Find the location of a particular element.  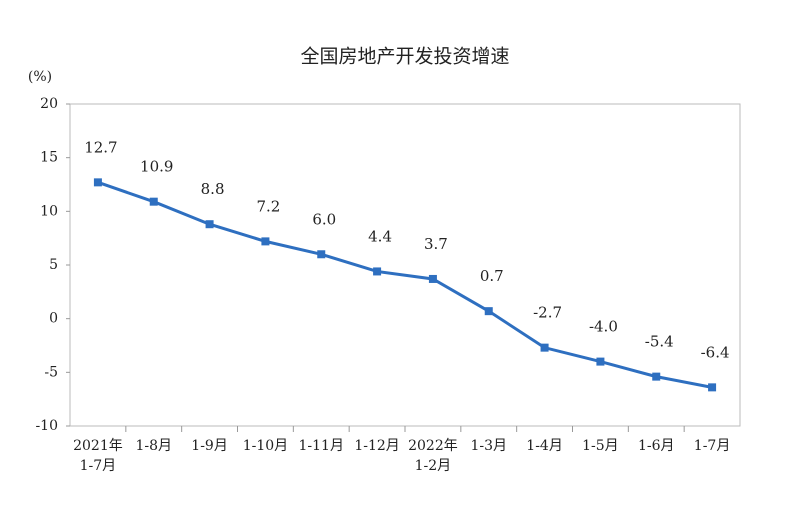

x-tick-label: 1-6月 is located at coordinates (656, 446).